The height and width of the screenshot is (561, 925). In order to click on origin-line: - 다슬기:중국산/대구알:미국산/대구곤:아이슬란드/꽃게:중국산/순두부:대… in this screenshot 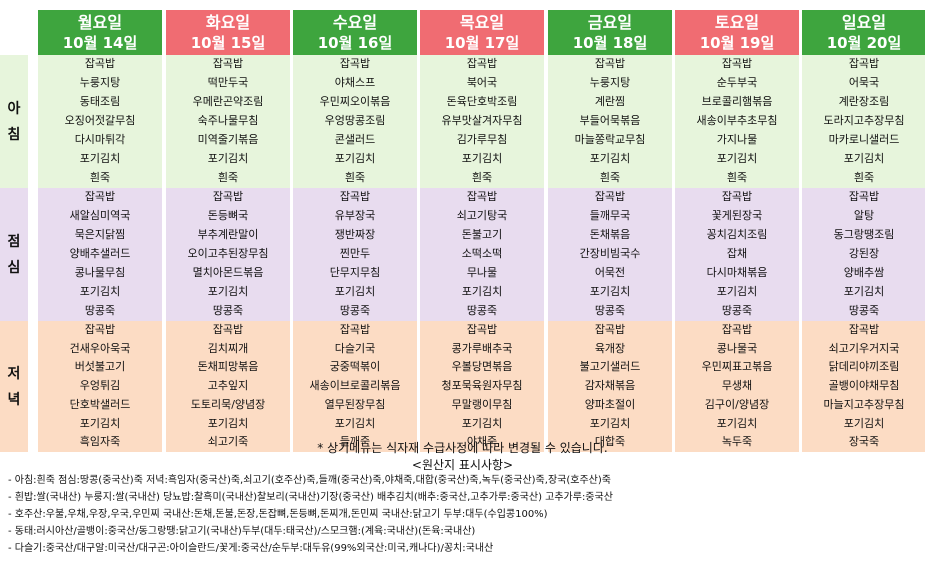, I will do `click(251, 548)`.